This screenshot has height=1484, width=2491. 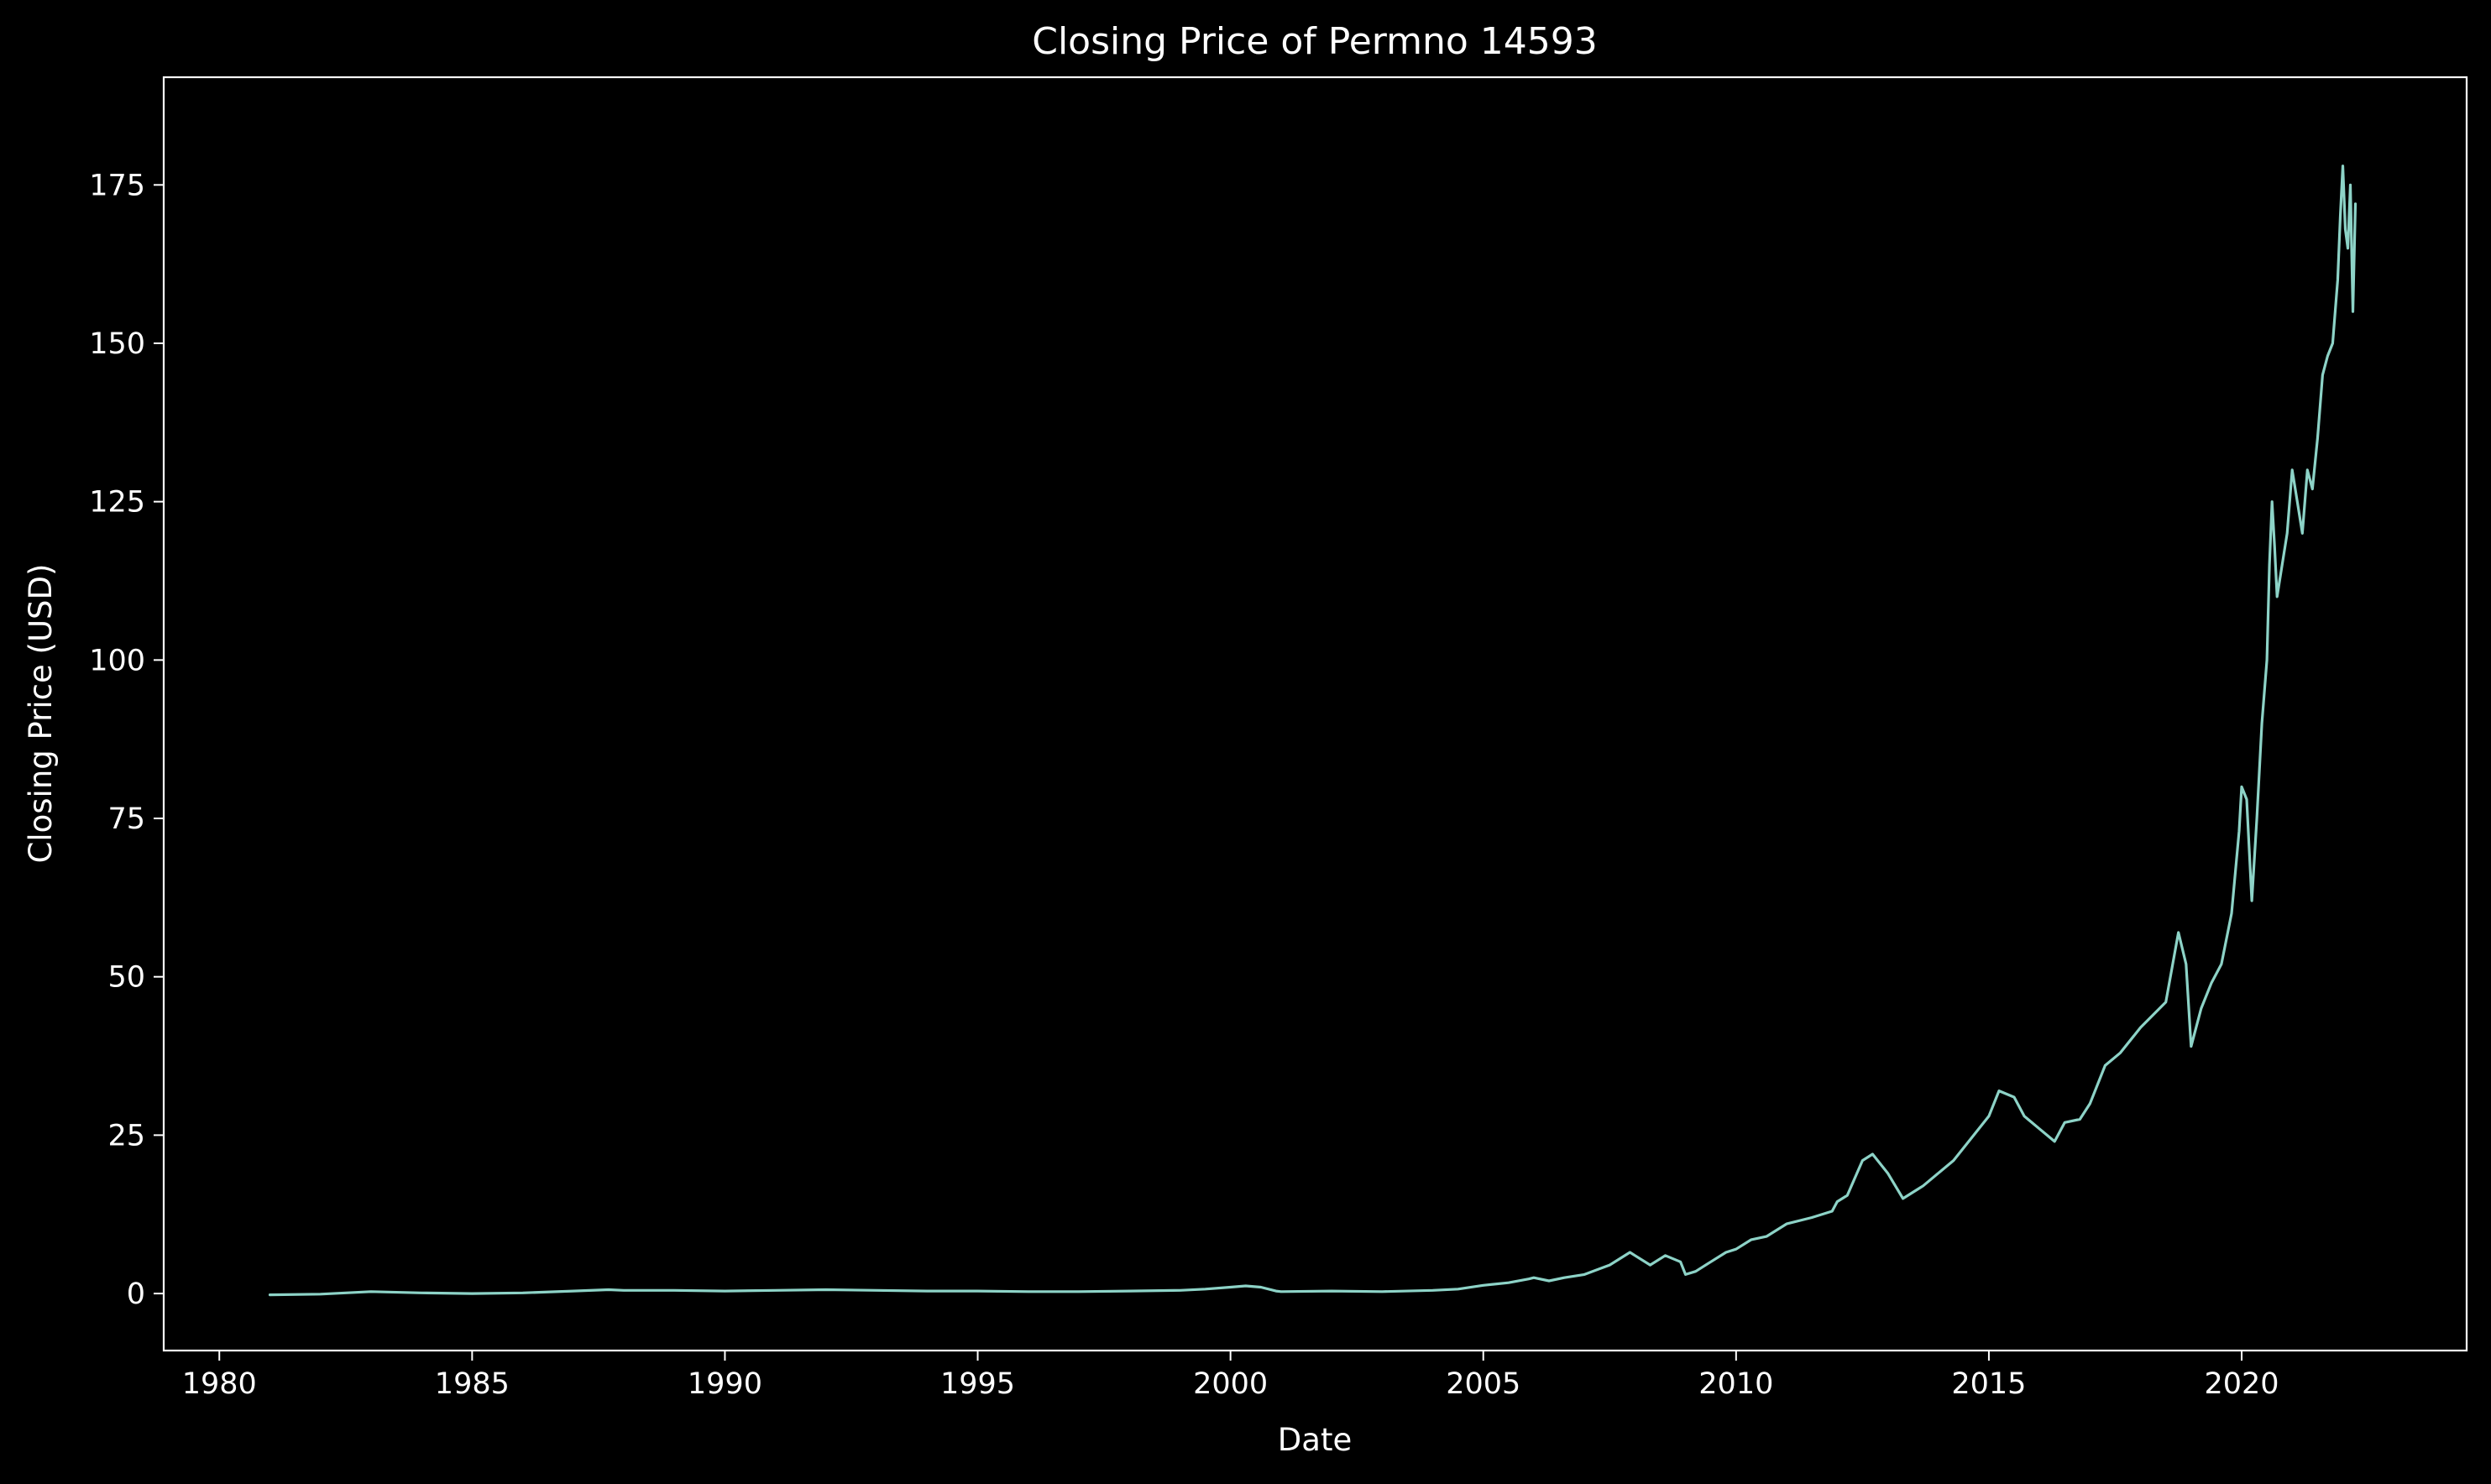 I want to click on y-tick-label: 50, so click(x=126, y=978).